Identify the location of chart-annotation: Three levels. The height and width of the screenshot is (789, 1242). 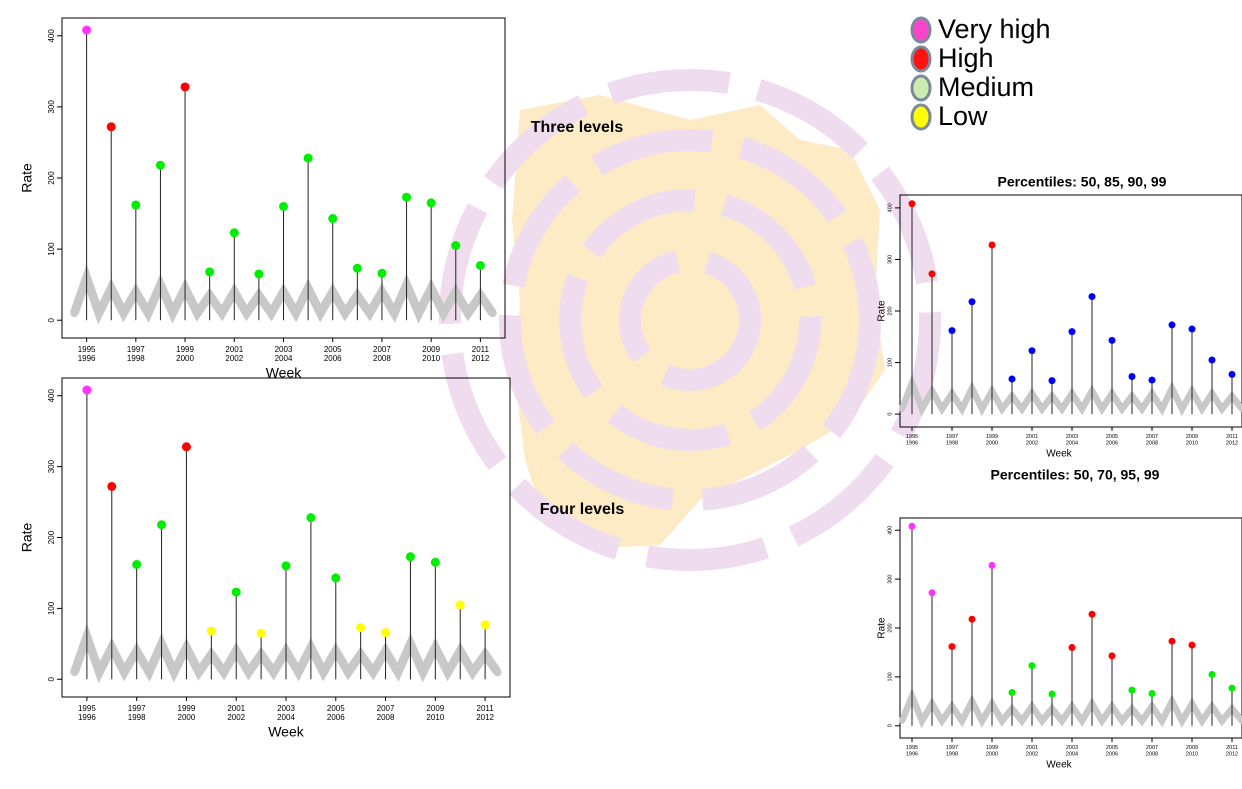
(577, 127).